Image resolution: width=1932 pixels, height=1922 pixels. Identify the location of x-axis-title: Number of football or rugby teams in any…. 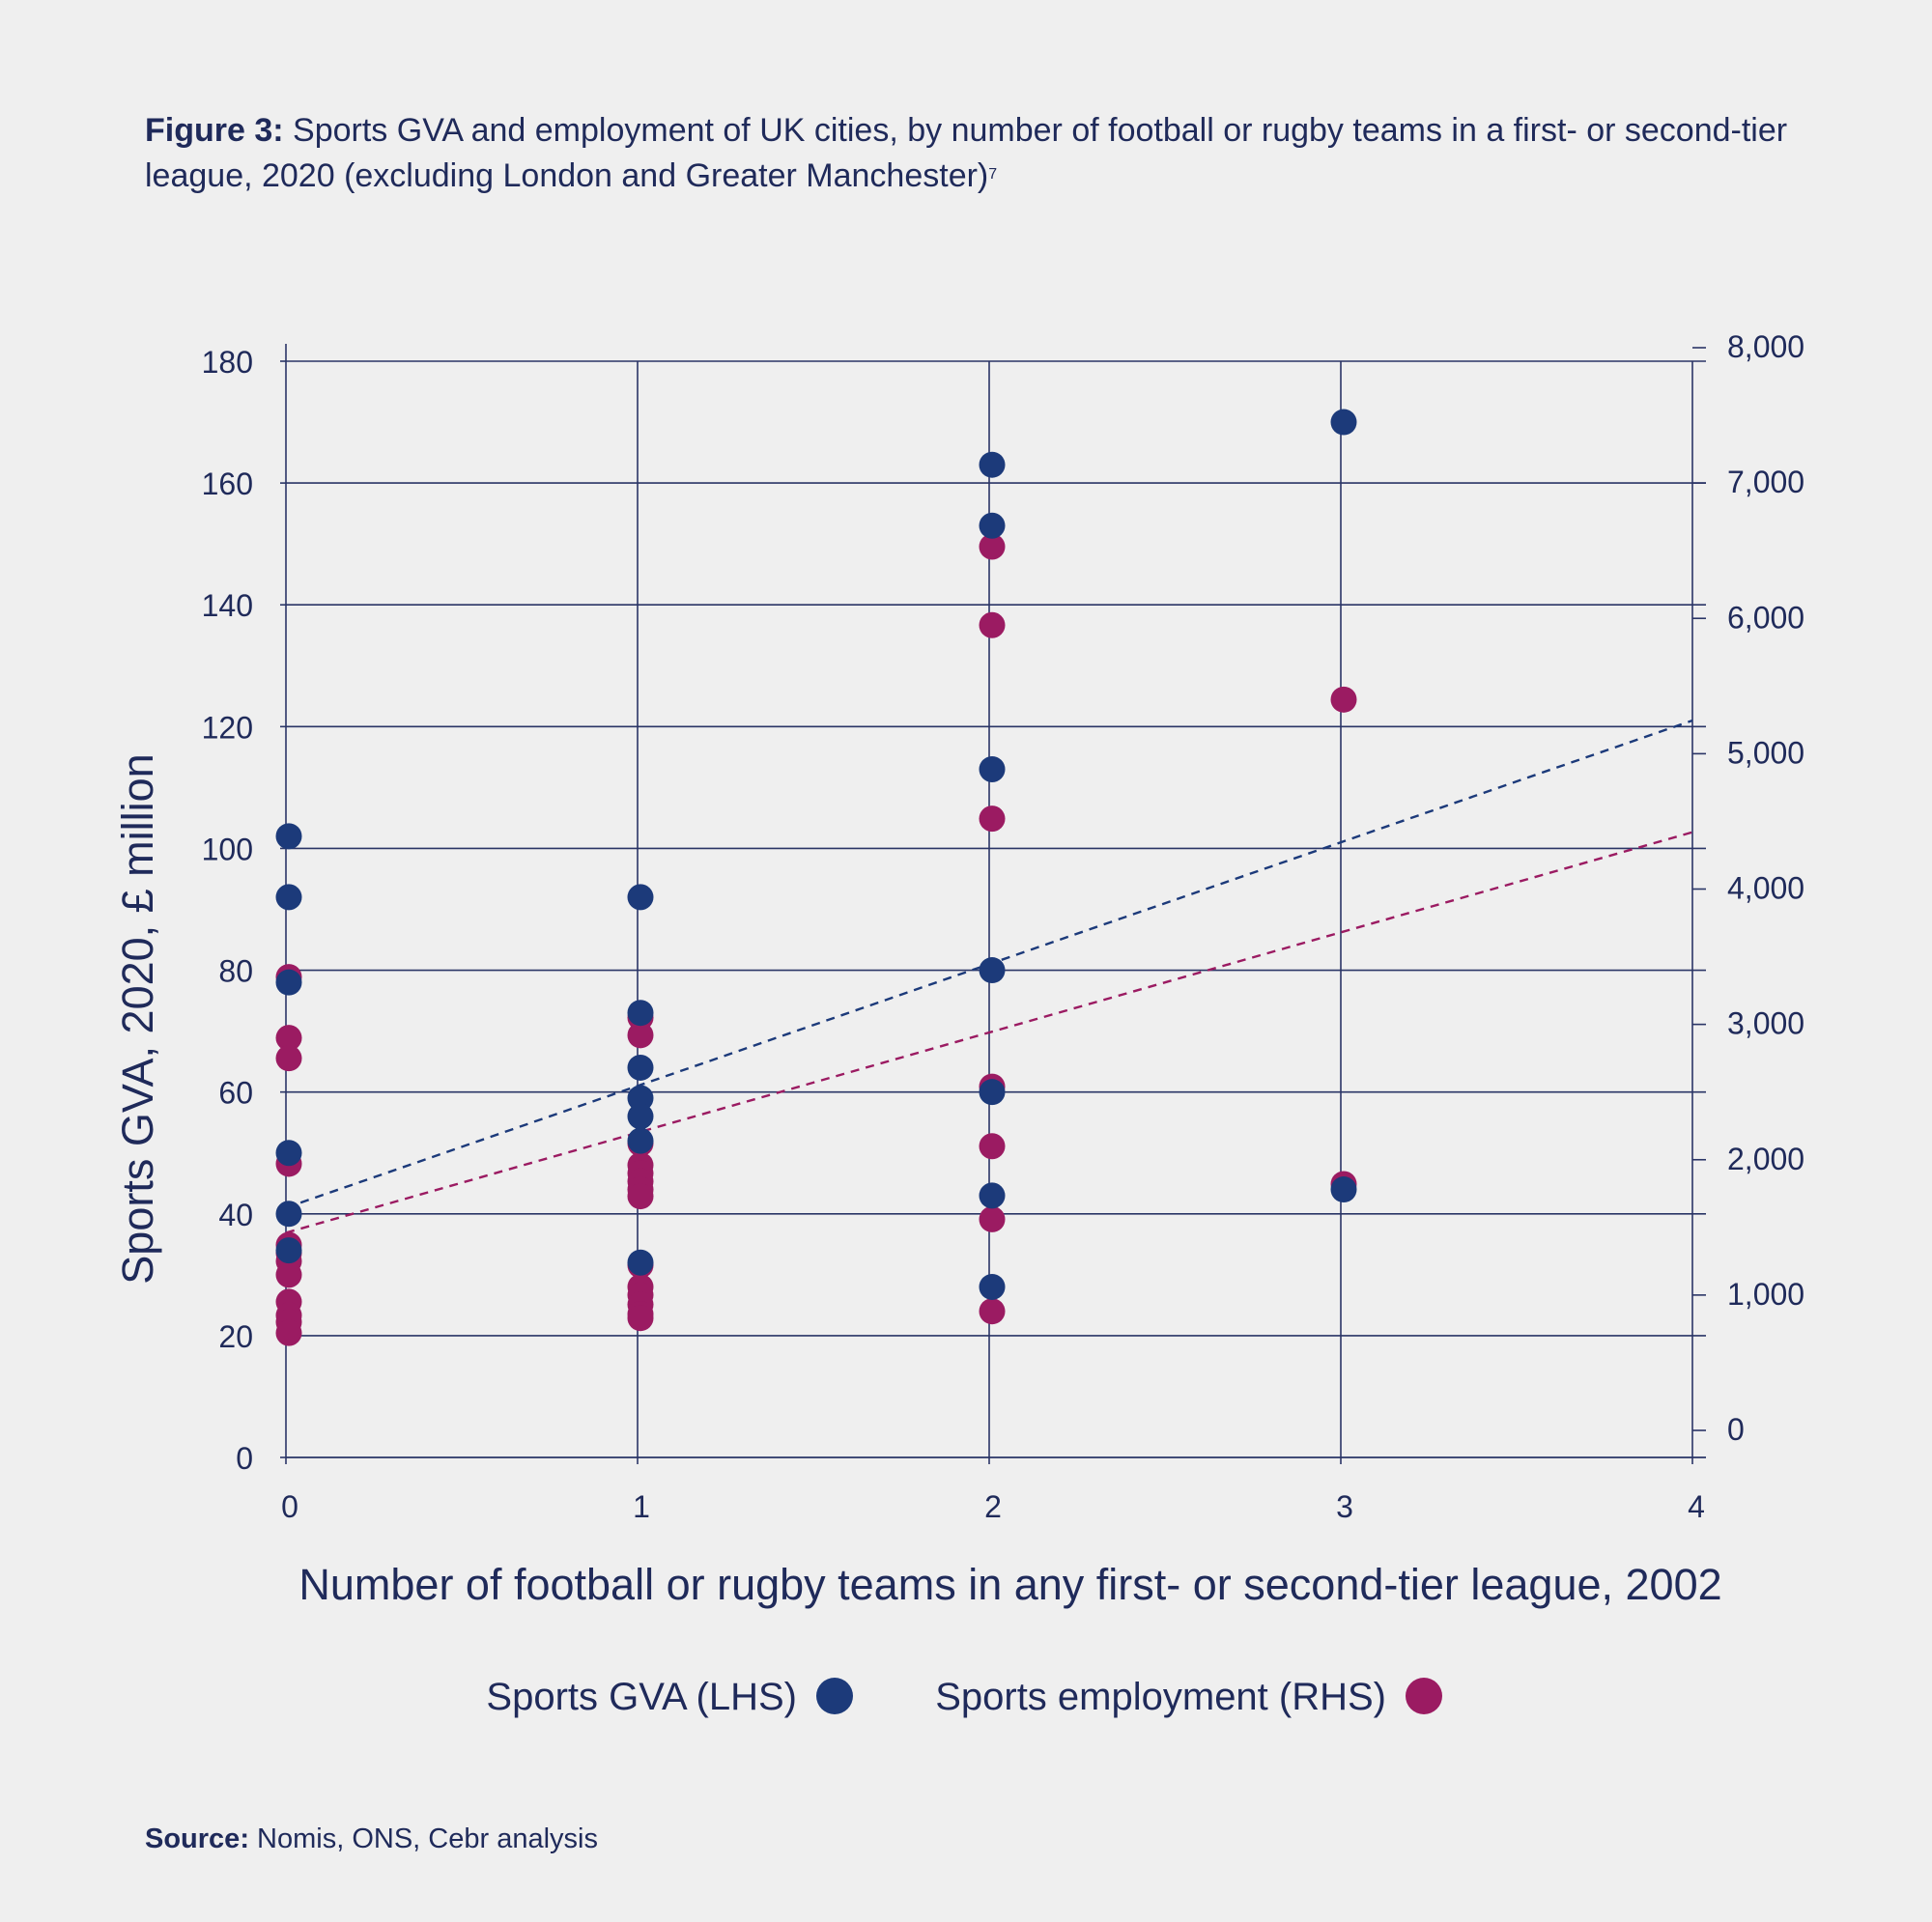
(1009, 1584).